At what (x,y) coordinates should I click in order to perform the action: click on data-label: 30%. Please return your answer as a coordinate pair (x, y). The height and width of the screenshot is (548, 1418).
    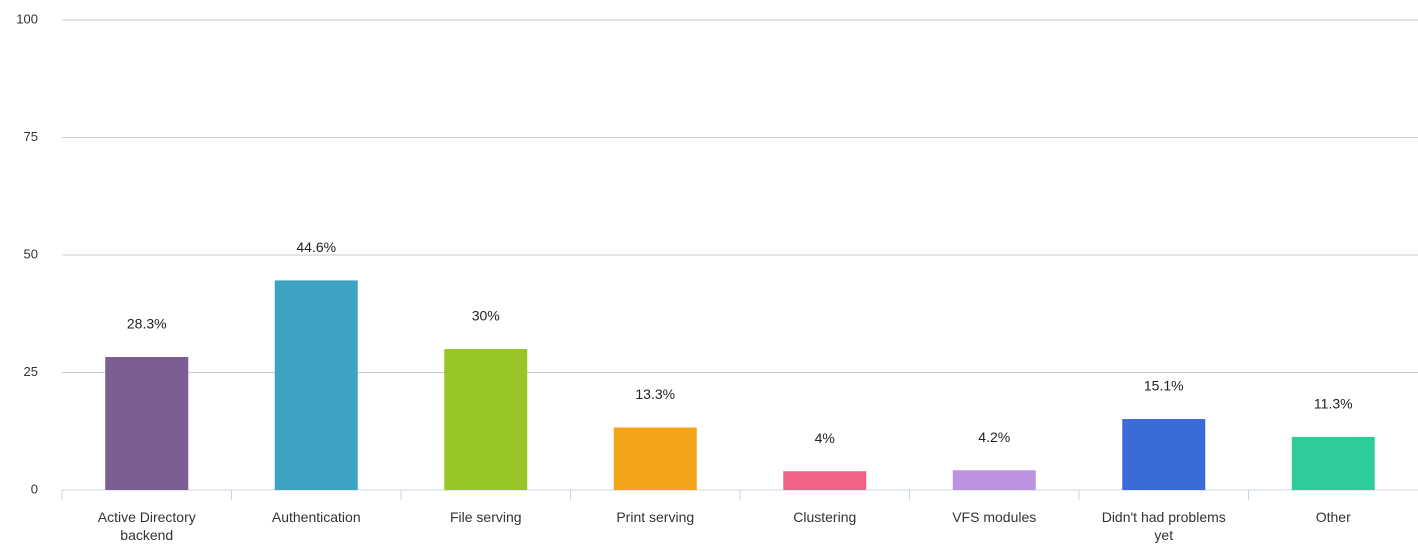
    Looking at the image, I should click on (486, 316).